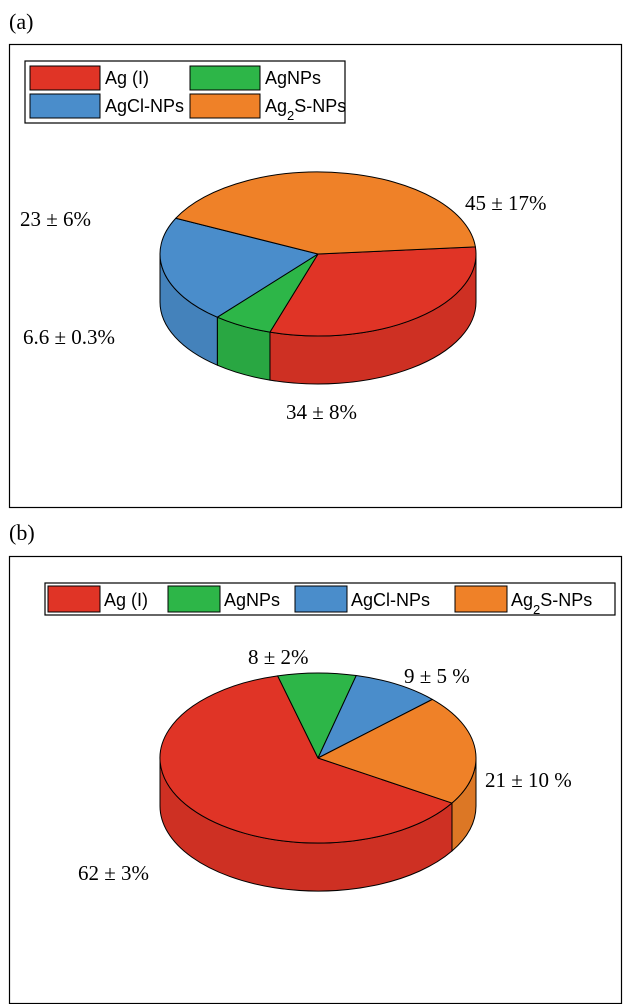  Describe the element at coordinates (113, 873) in the screenshot. I see `data-label-ag-i-b: 62 ± 3%` at that location.